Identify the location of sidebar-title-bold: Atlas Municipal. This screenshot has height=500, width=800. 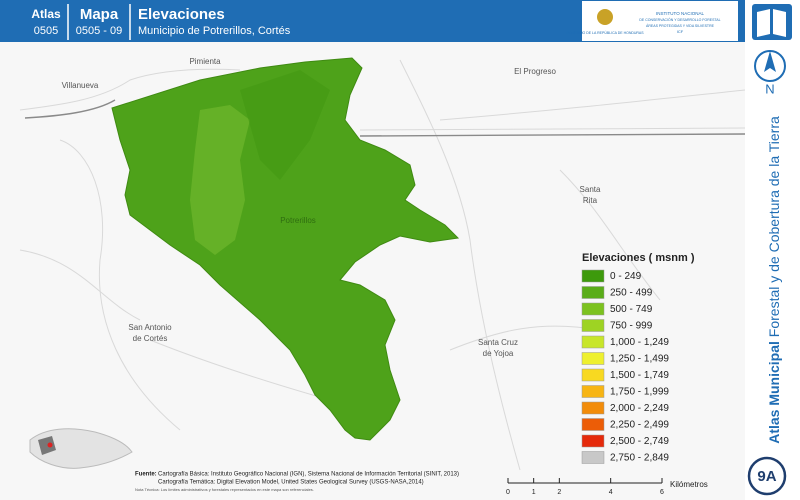
(774, 392).